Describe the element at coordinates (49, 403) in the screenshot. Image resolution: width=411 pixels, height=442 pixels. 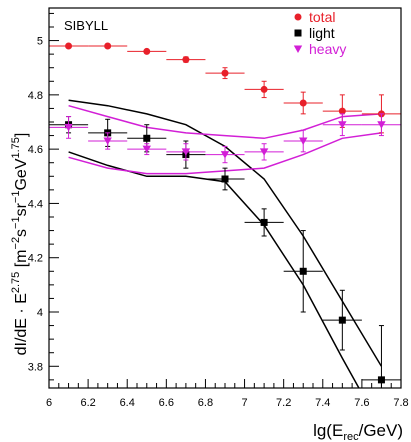
I see `x-tick-label: 6` at that location.